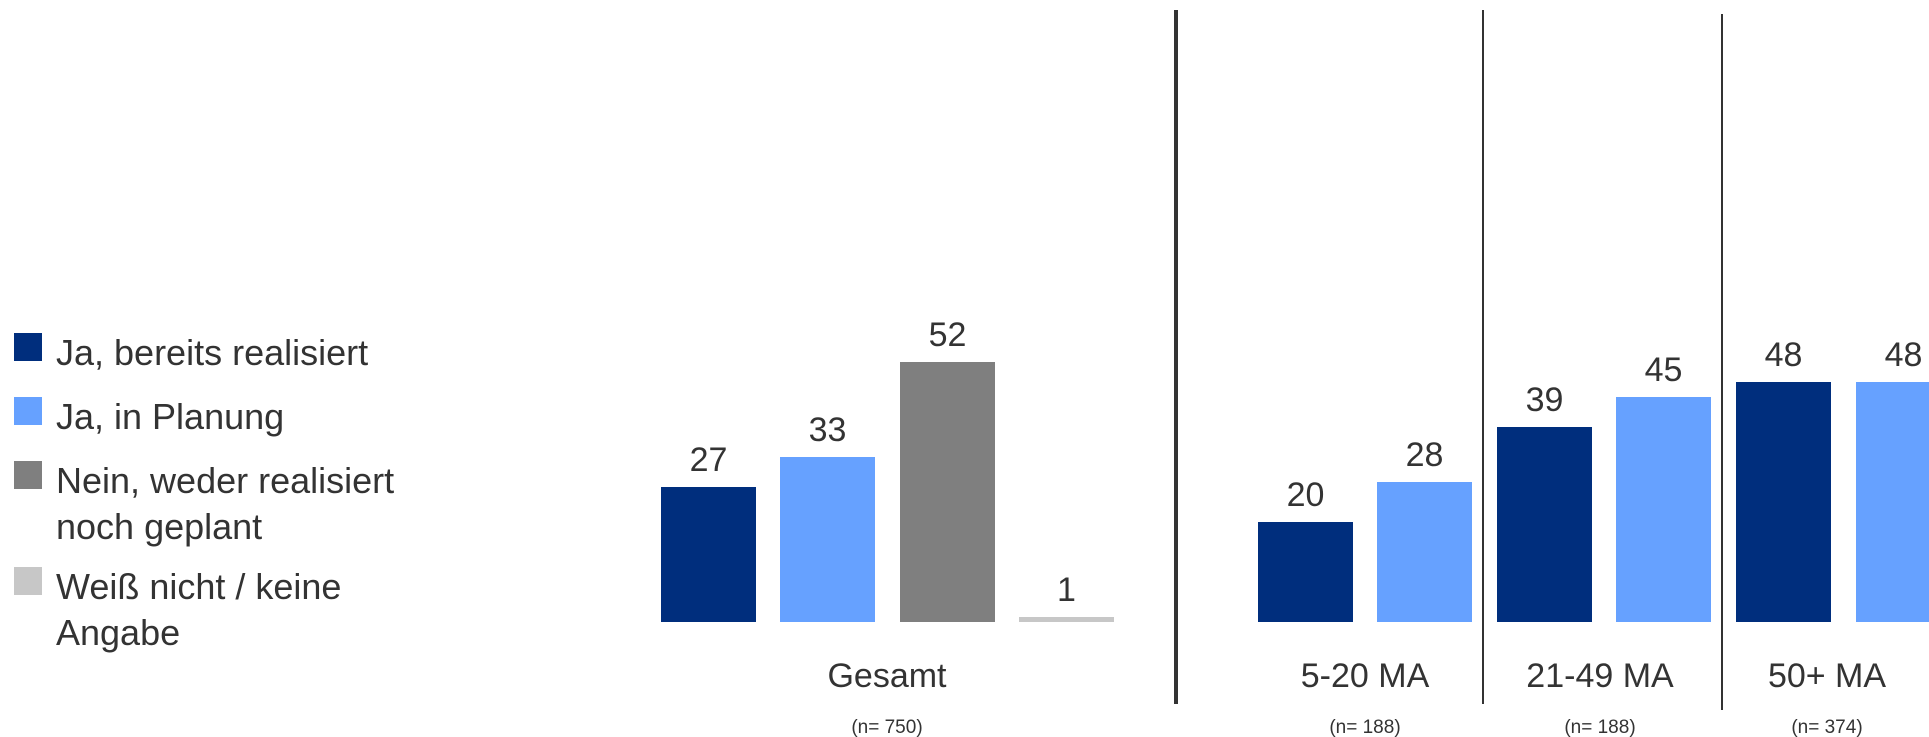  I want to click on legend-label: Nein, weder realisiert noch geplant, so click(225, 503).